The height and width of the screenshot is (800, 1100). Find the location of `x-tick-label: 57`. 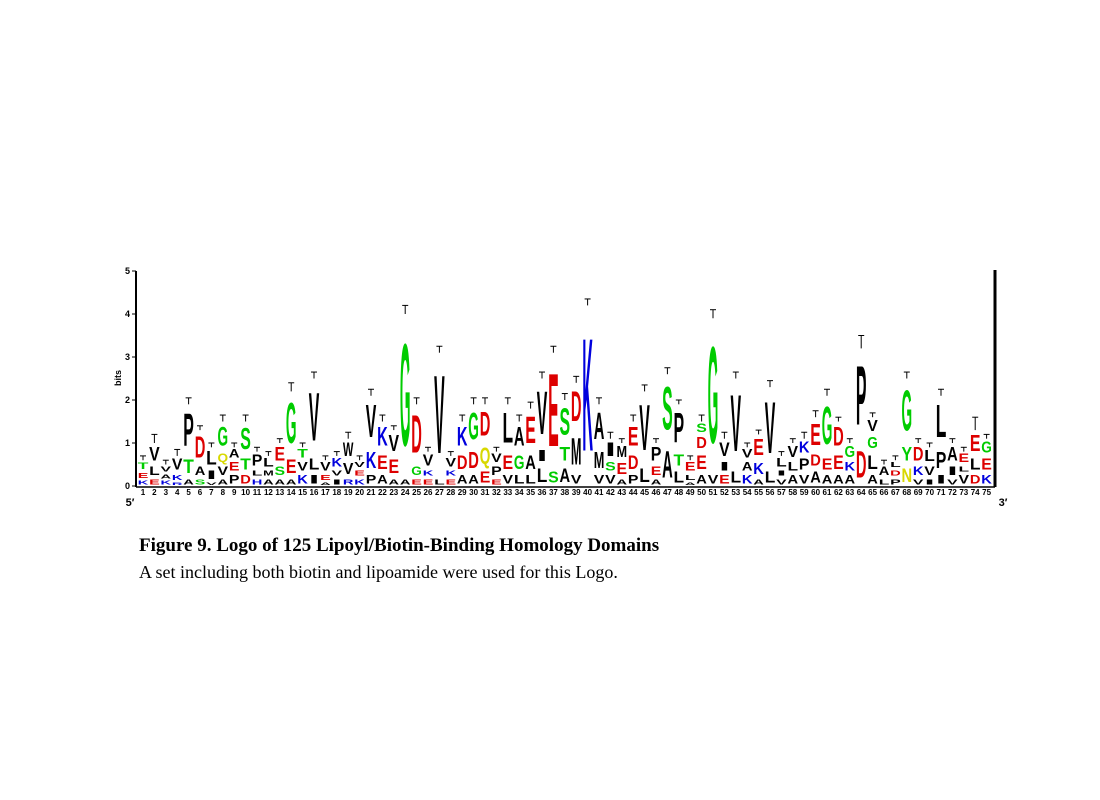

x-tick-label: 57 is located at coordinates (781, 492).